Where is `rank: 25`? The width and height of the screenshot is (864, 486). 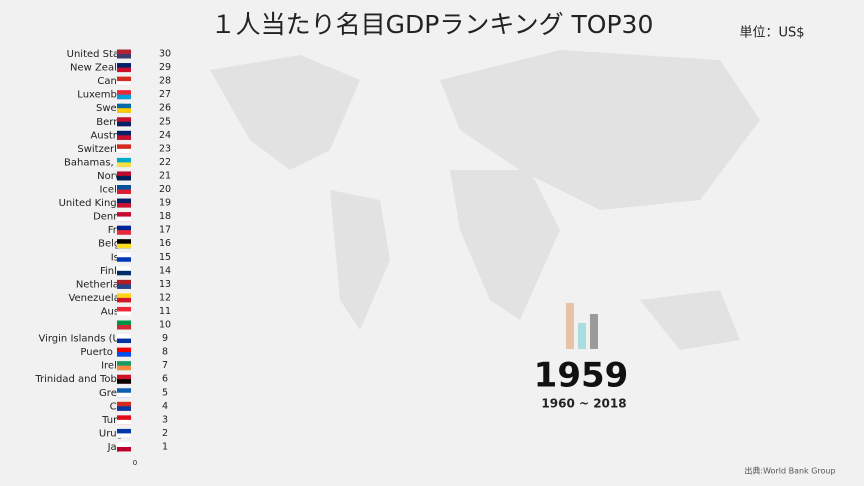 rank: 25 is located at coordinates (165, 121).